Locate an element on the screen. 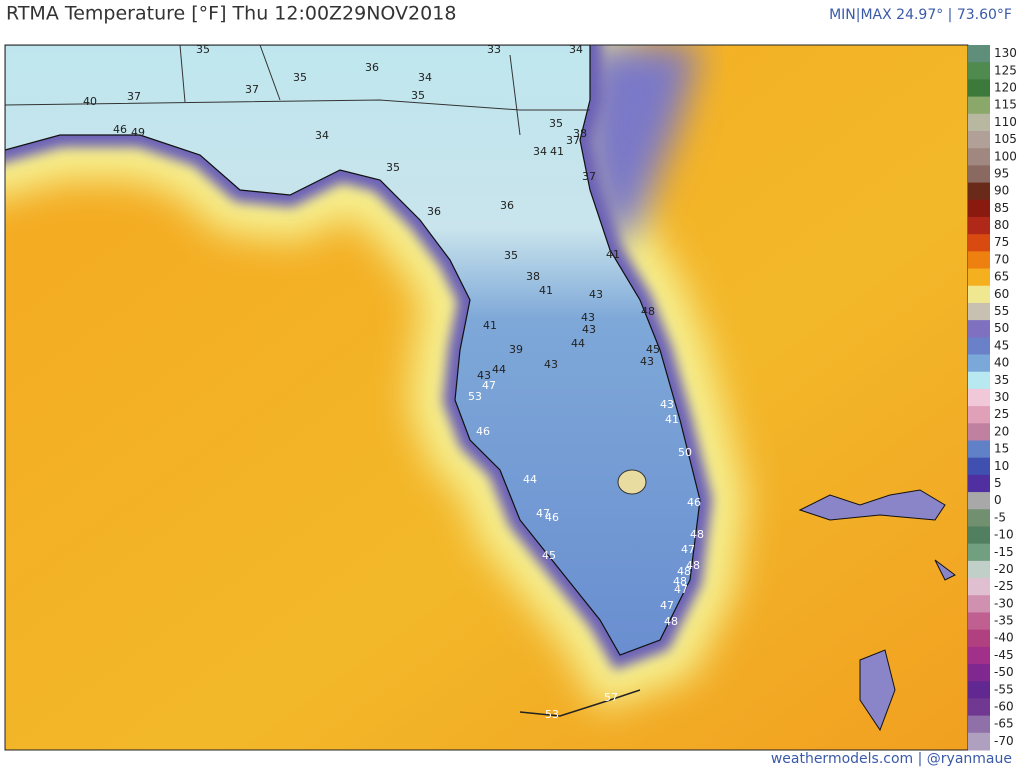 Image resolution: width=1024 pixels, height=772 pixels. state-borders is located at coordinates (297, 90).